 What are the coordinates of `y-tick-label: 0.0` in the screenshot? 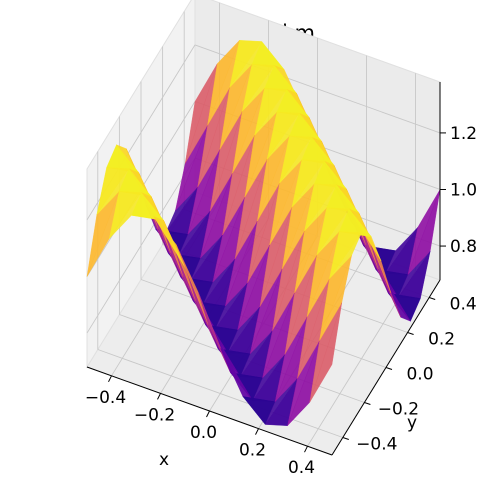 It's located at (419, 375).